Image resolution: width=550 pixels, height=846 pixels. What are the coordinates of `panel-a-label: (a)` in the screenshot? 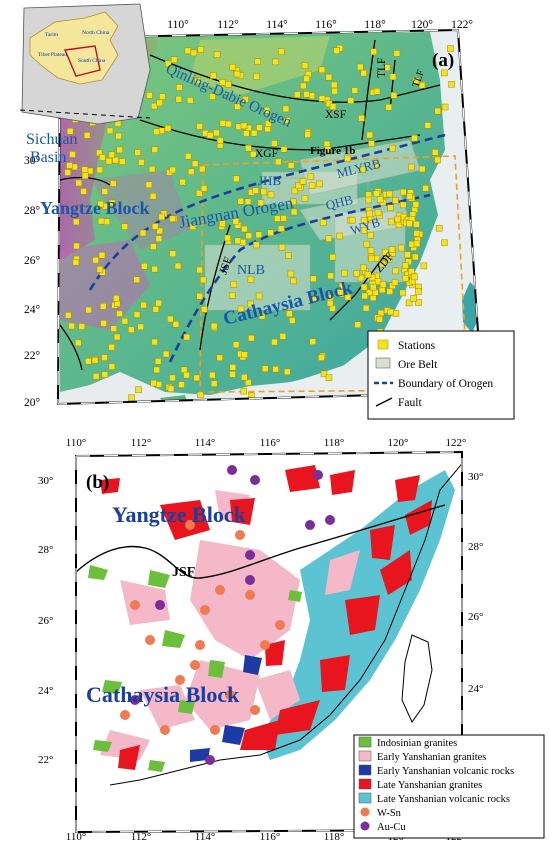 It's located at (443, 60).